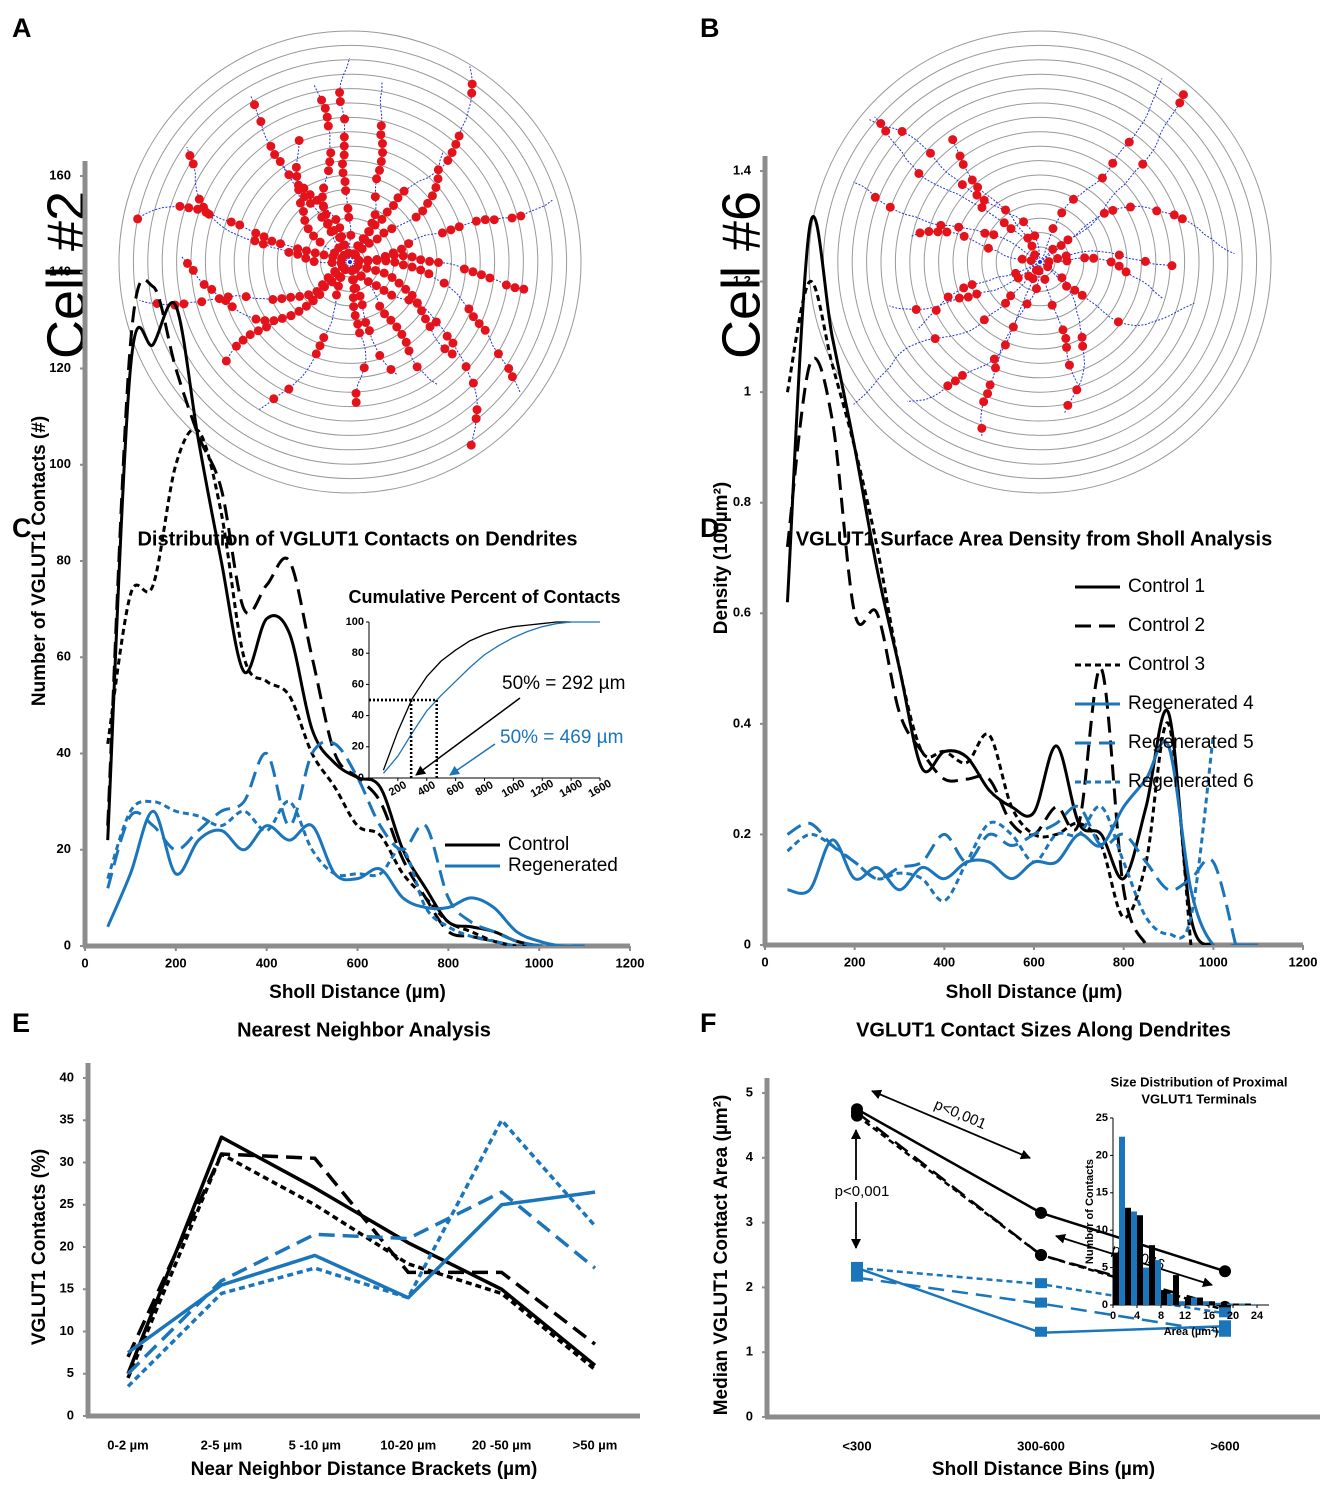 The width and height of the screenshot is (1339, 1486). What do you see at coordinates (749, 1221) in the screenshot?
I see `y-tick-label: 3` at bounding box center [749, 1221].